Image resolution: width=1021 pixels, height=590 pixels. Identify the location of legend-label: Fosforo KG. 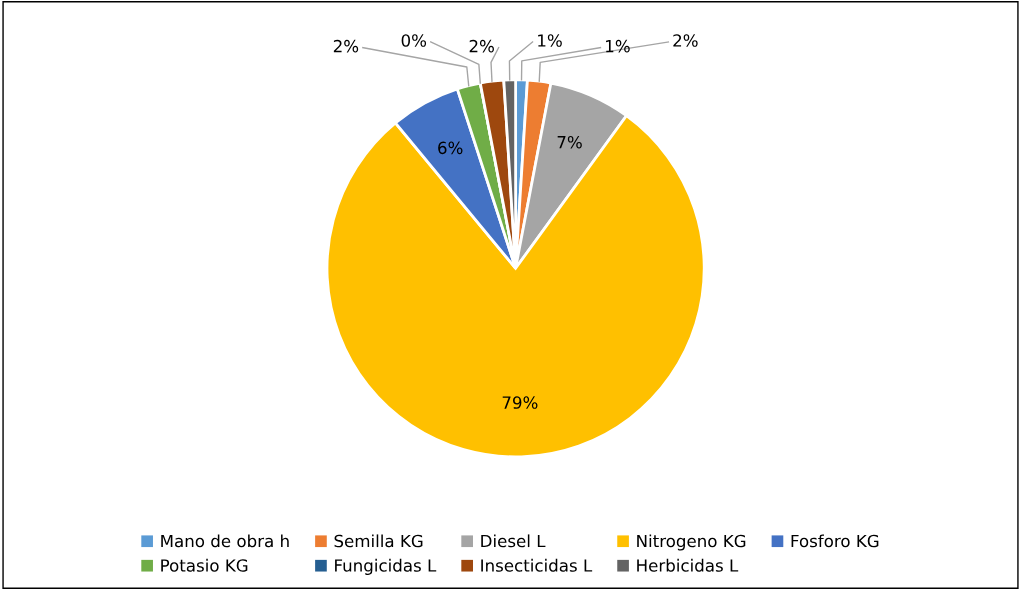
(835, 541).